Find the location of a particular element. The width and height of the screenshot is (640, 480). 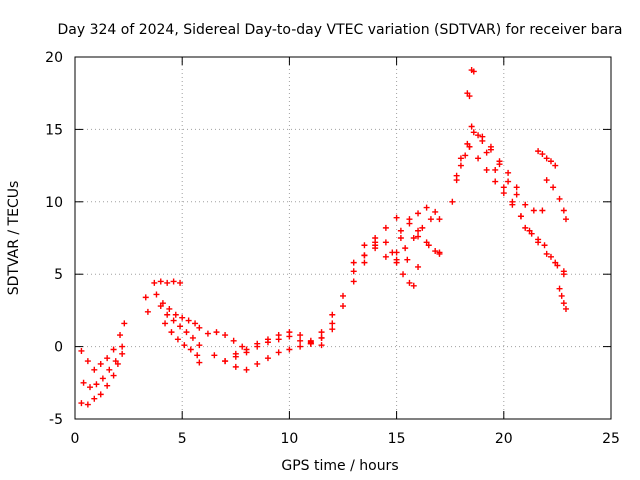

x-tick-label: 25 is located at coordinates (611, 439).